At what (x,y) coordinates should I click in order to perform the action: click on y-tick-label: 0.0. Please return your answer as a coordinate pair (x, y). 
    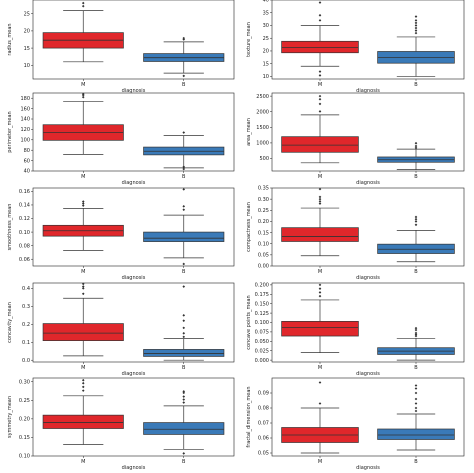
    Looking at the image, I should click on (26, 361).